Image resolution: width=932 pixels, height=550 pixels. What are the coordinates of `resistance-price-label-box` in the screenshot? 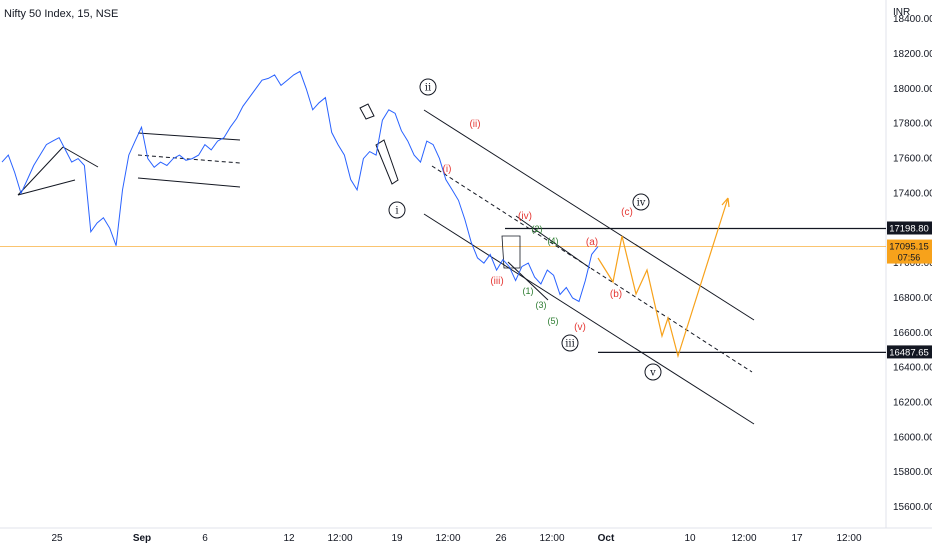 It's located at (909, 228).